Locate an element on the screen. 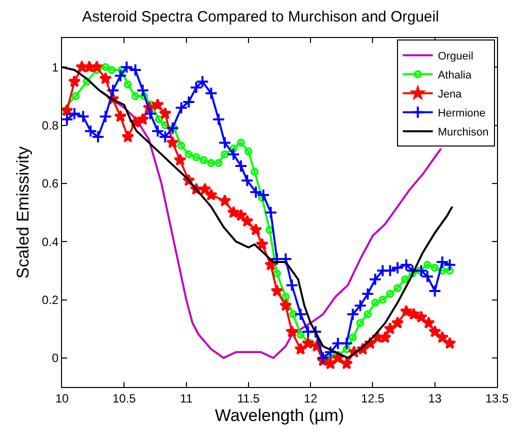 This screenshot has height=433, width=521. x-tick-label: 10.5 is located at coordinates (124, 398).